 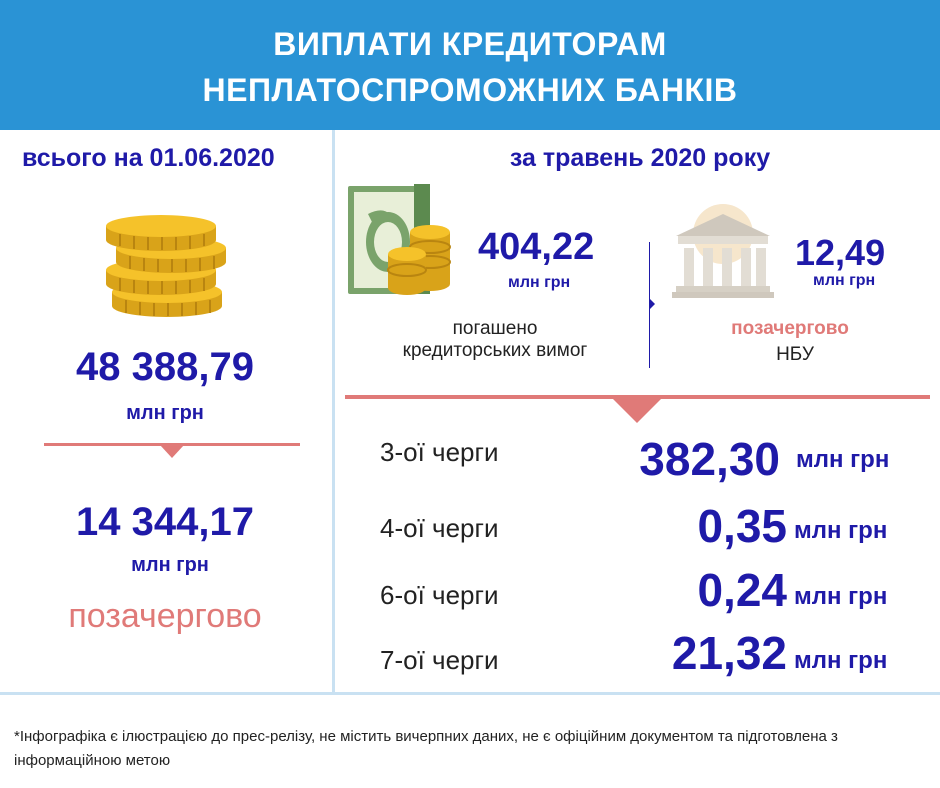 What do you see at coordinates (148, 158) in the screenshot?
I see `left-title: всього на 01.06.2020` at bounding box center [148, 158].